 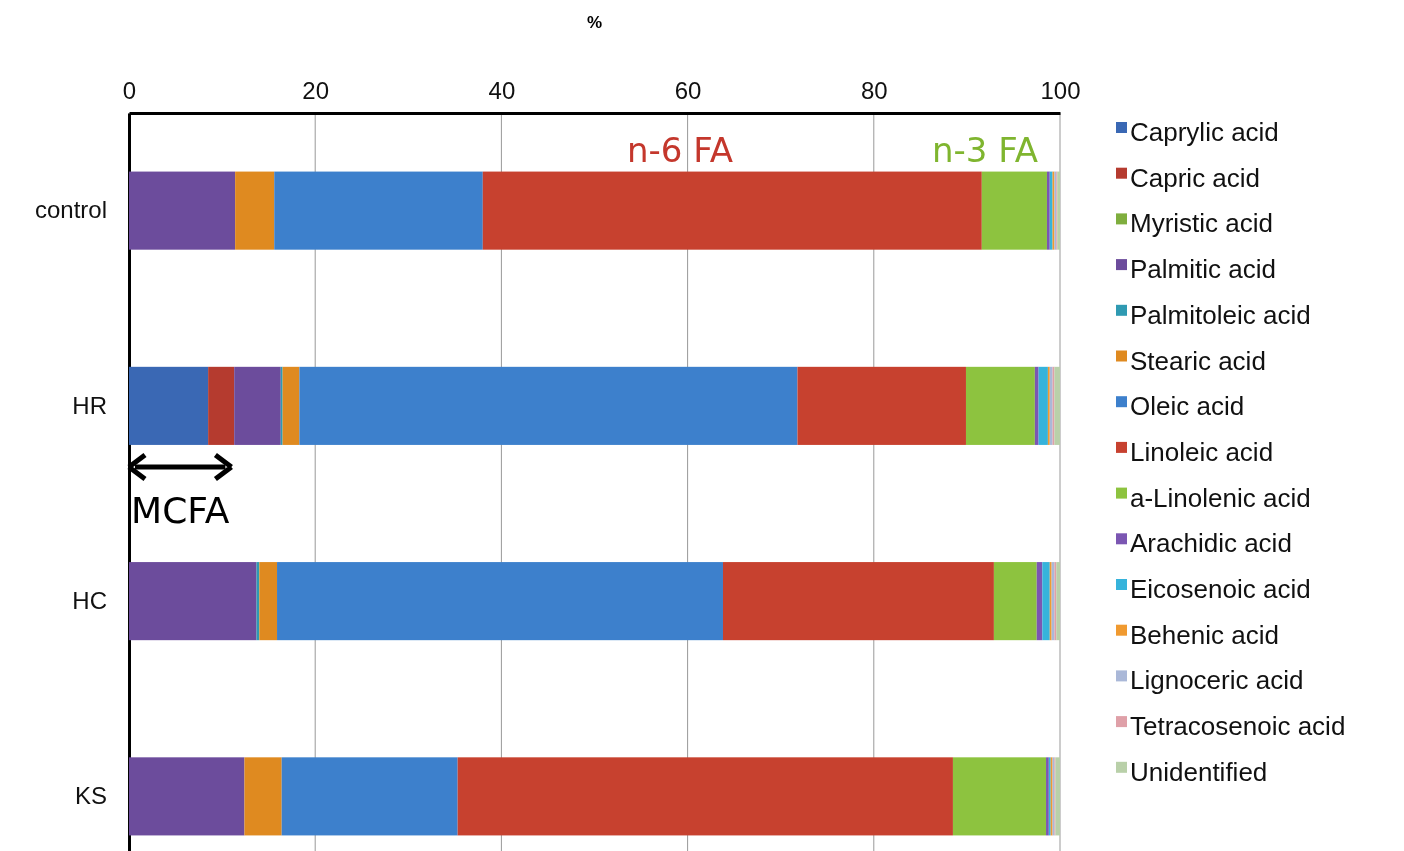 I want to click on legend-label: Eicosenoic acid, so click(x=1220, y=589).